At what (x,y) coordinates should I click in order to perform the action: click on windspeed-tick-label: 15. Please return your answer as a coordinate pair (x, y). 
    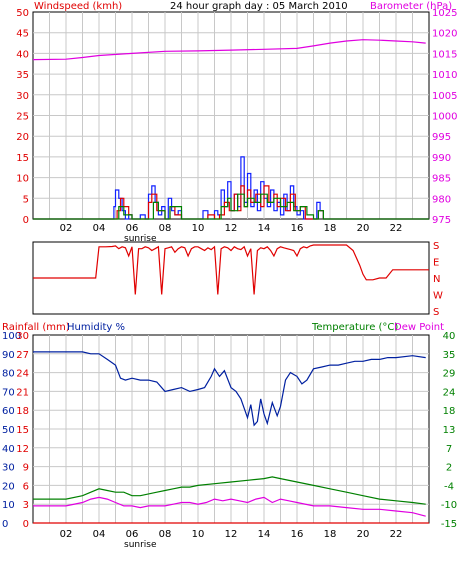
    Looking at the image, I should click on (22, 158).